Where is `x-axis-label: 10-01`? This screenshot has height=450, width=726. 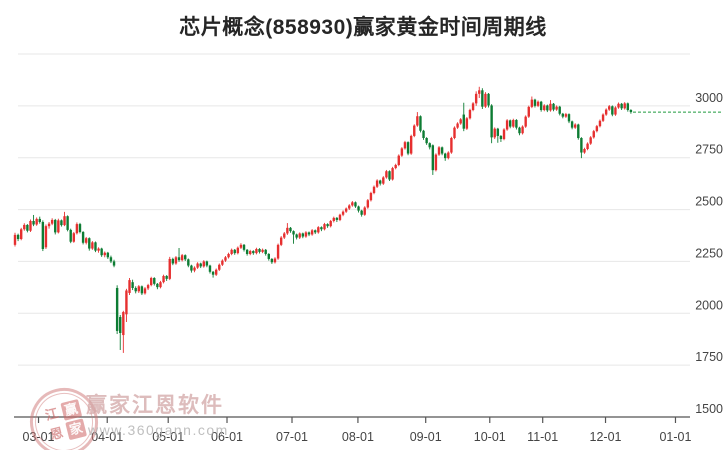
x-axis-label: 10-01 is located at coordinates (490, 437).